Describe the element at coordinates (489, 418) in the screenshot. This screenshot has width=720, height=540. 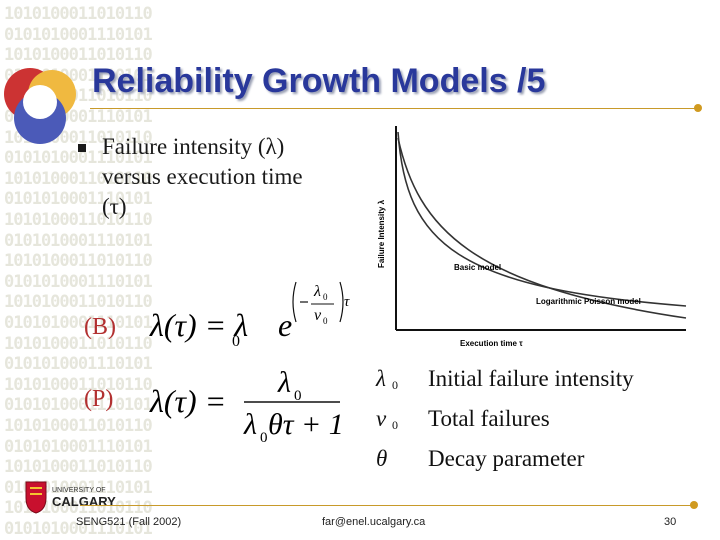
I see `legend-text: Total failures` at that location.